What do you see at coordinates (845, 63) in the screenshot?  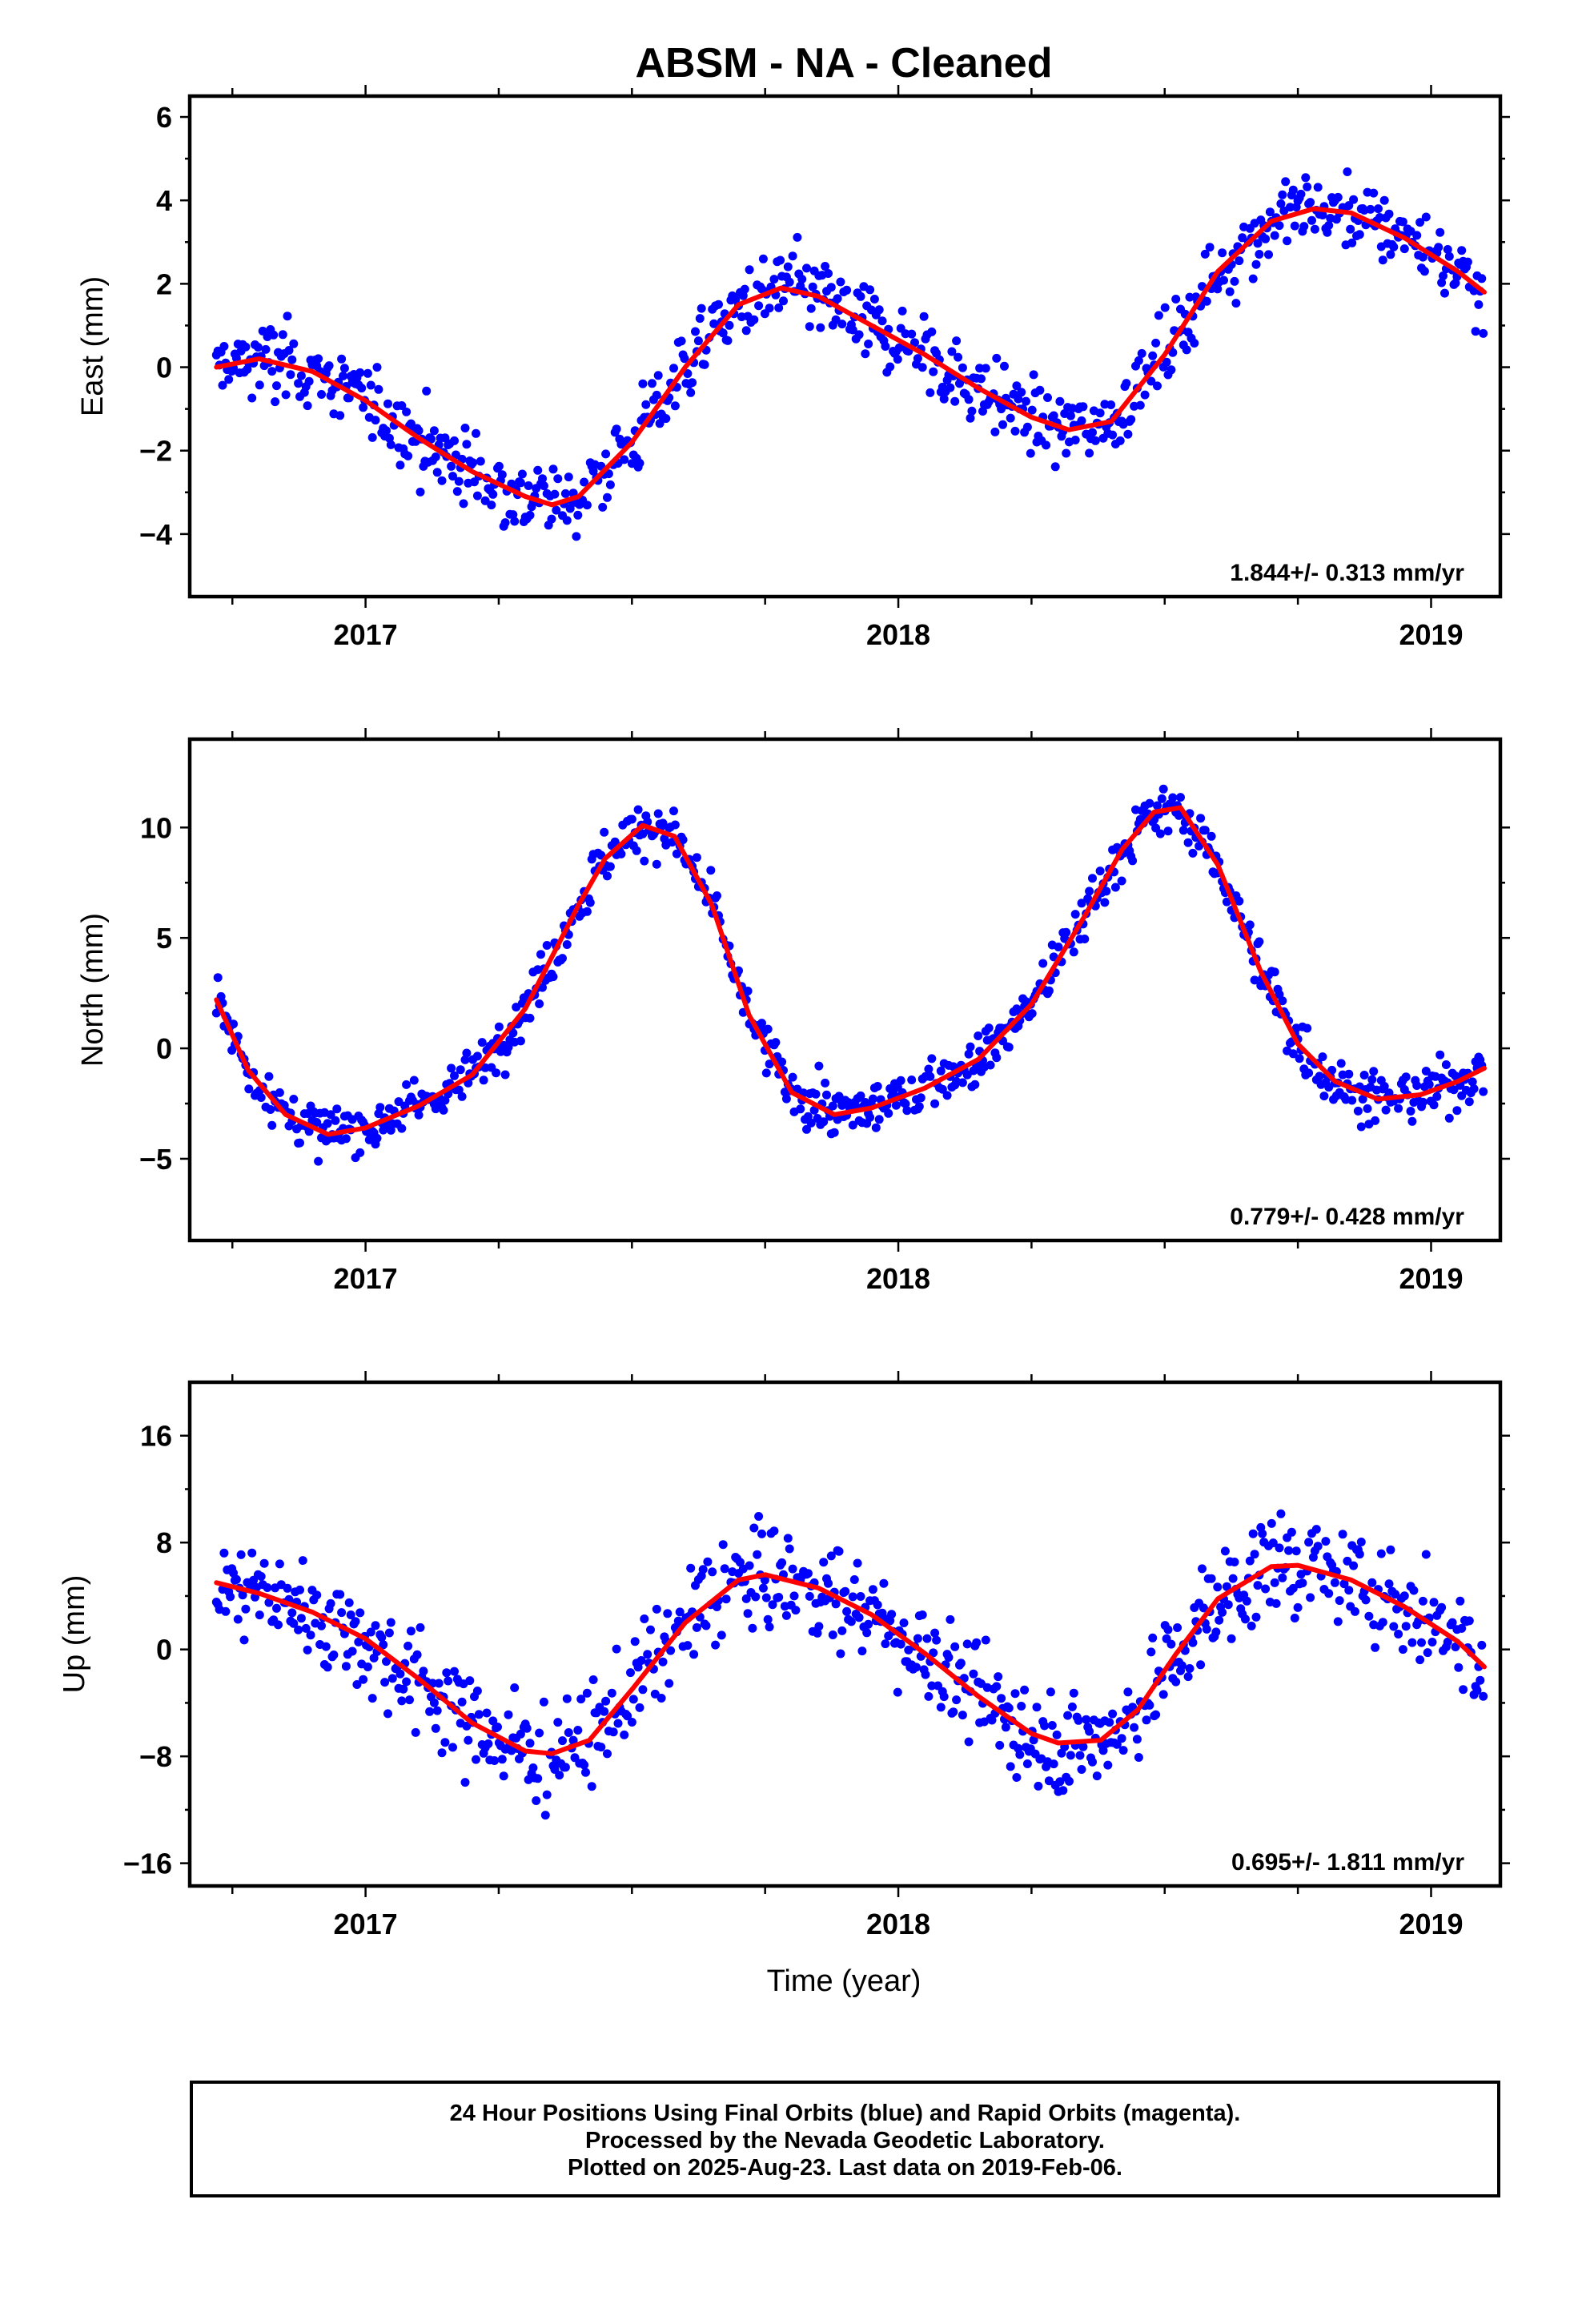 I see `figure-title: ABSM - NA - Cleaned` at bounding box center [845, 63].